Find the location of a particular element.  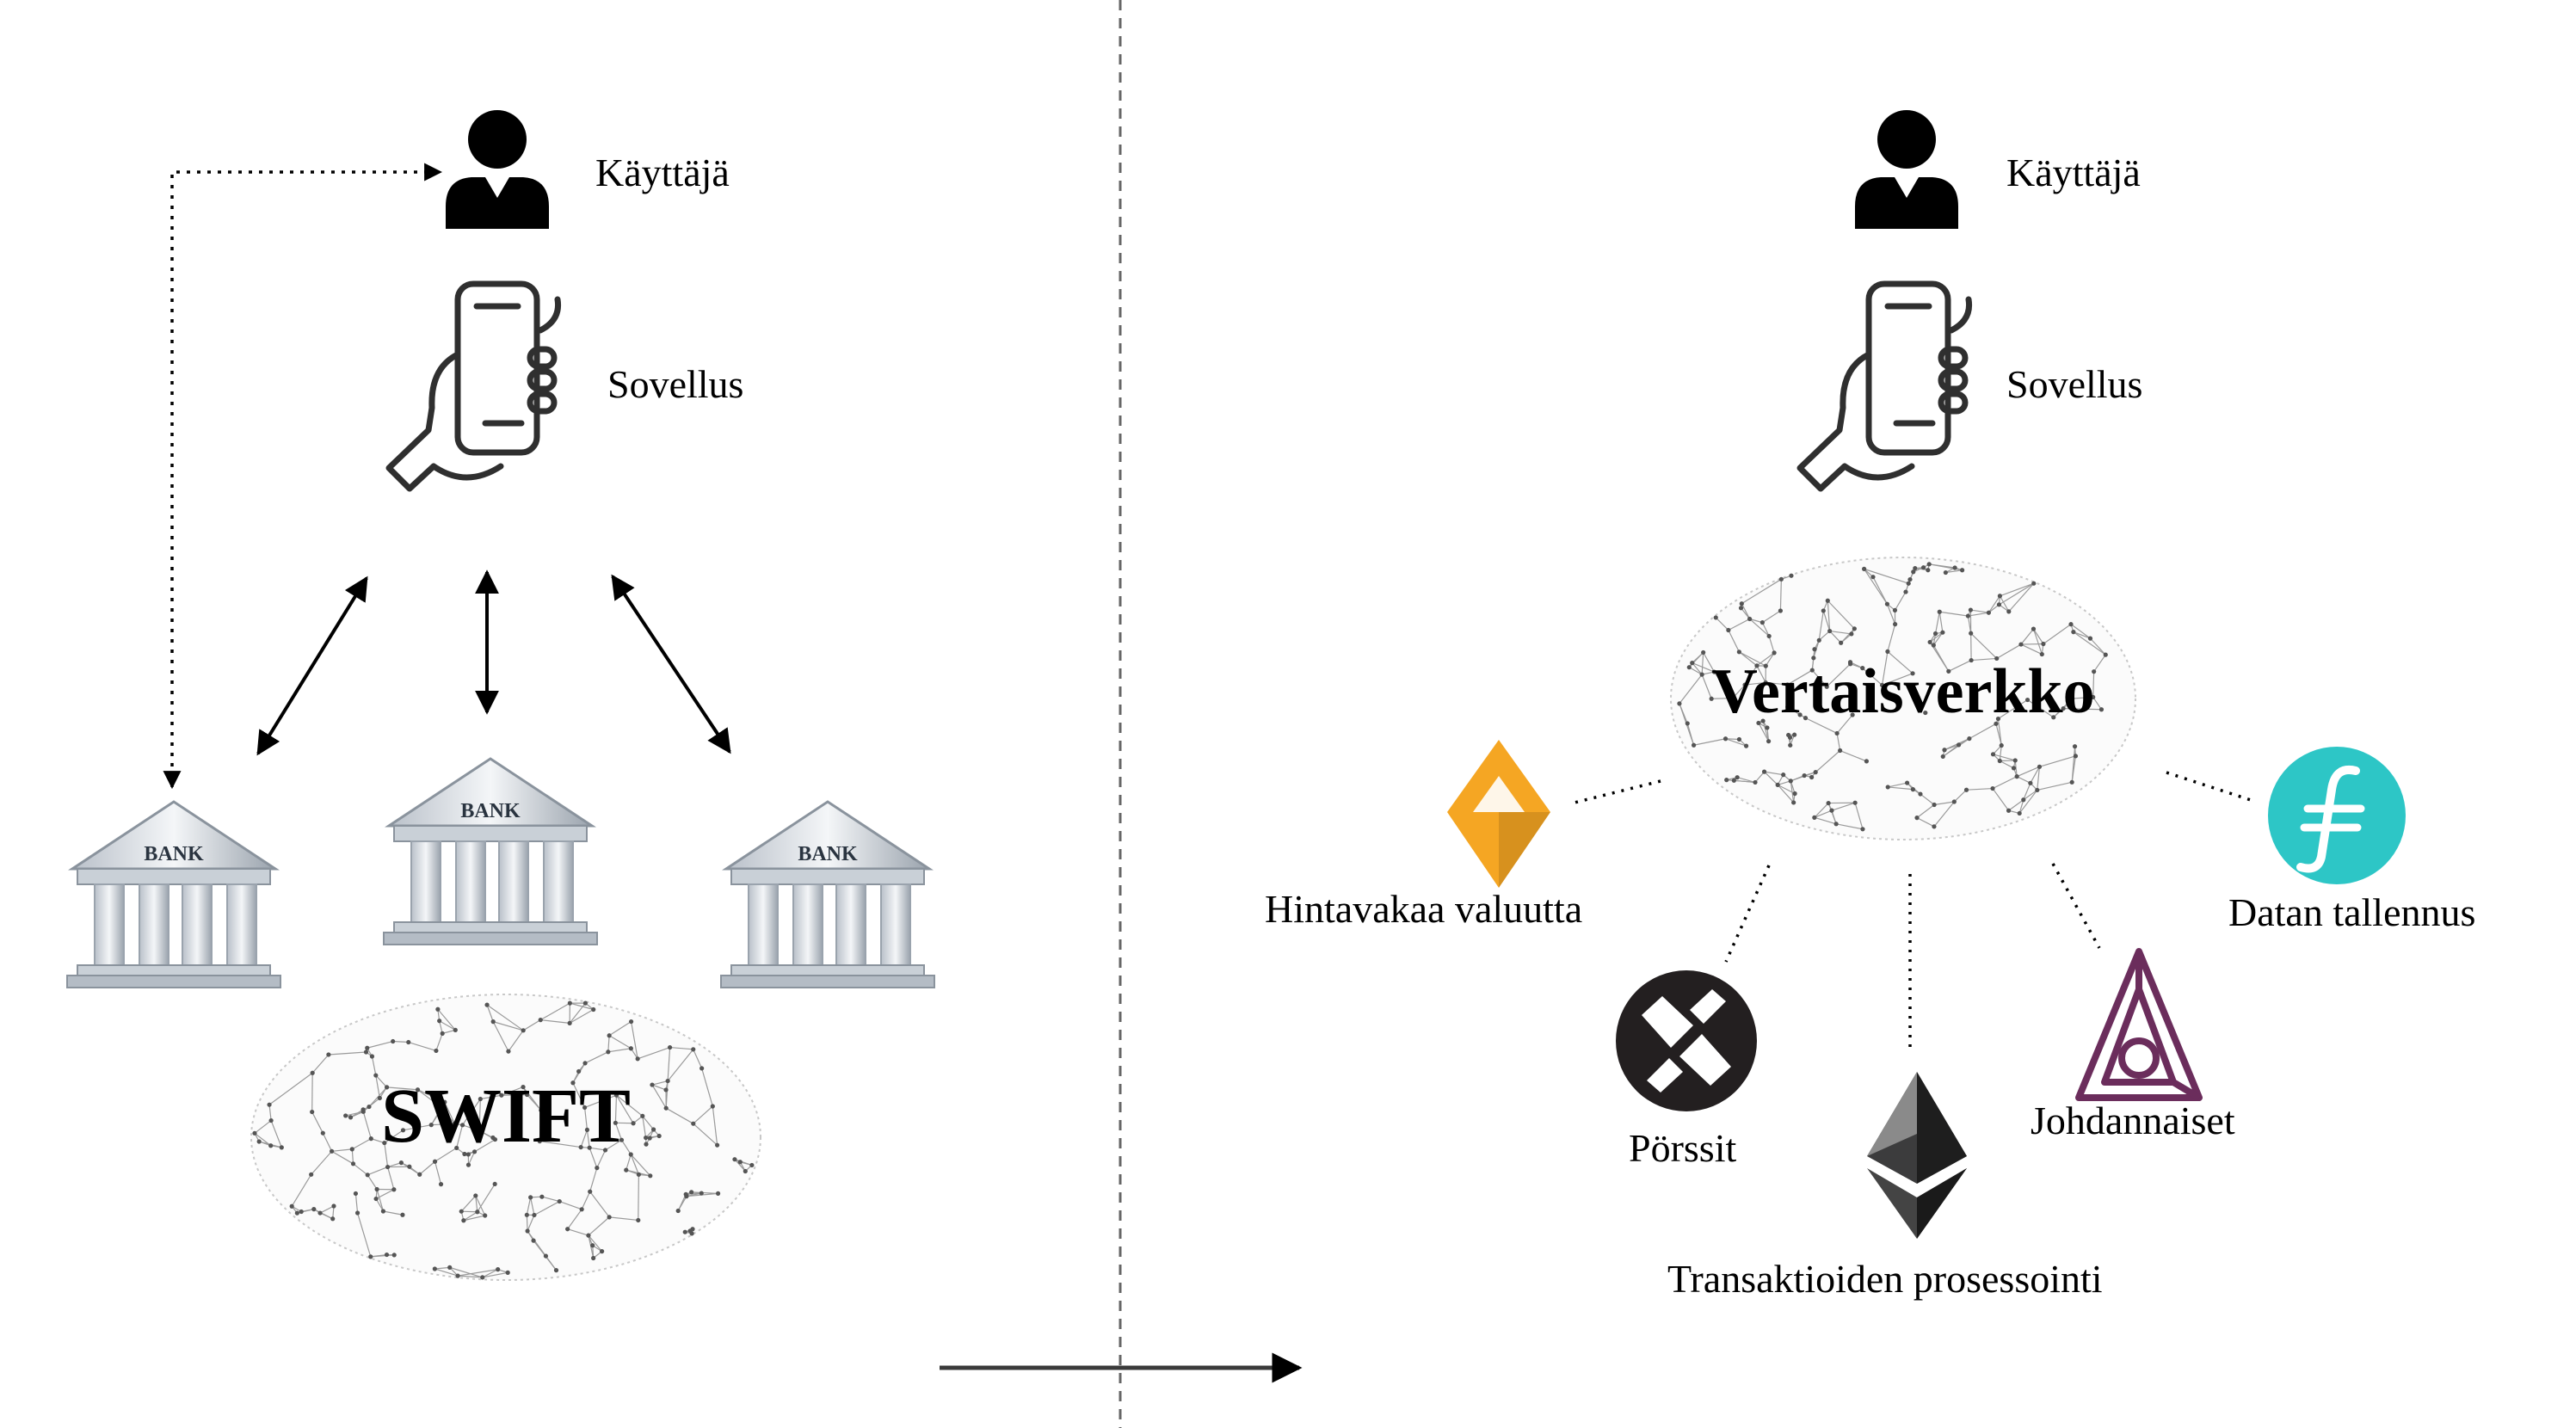

bank-icon-center is located at coordinates (491, 852).